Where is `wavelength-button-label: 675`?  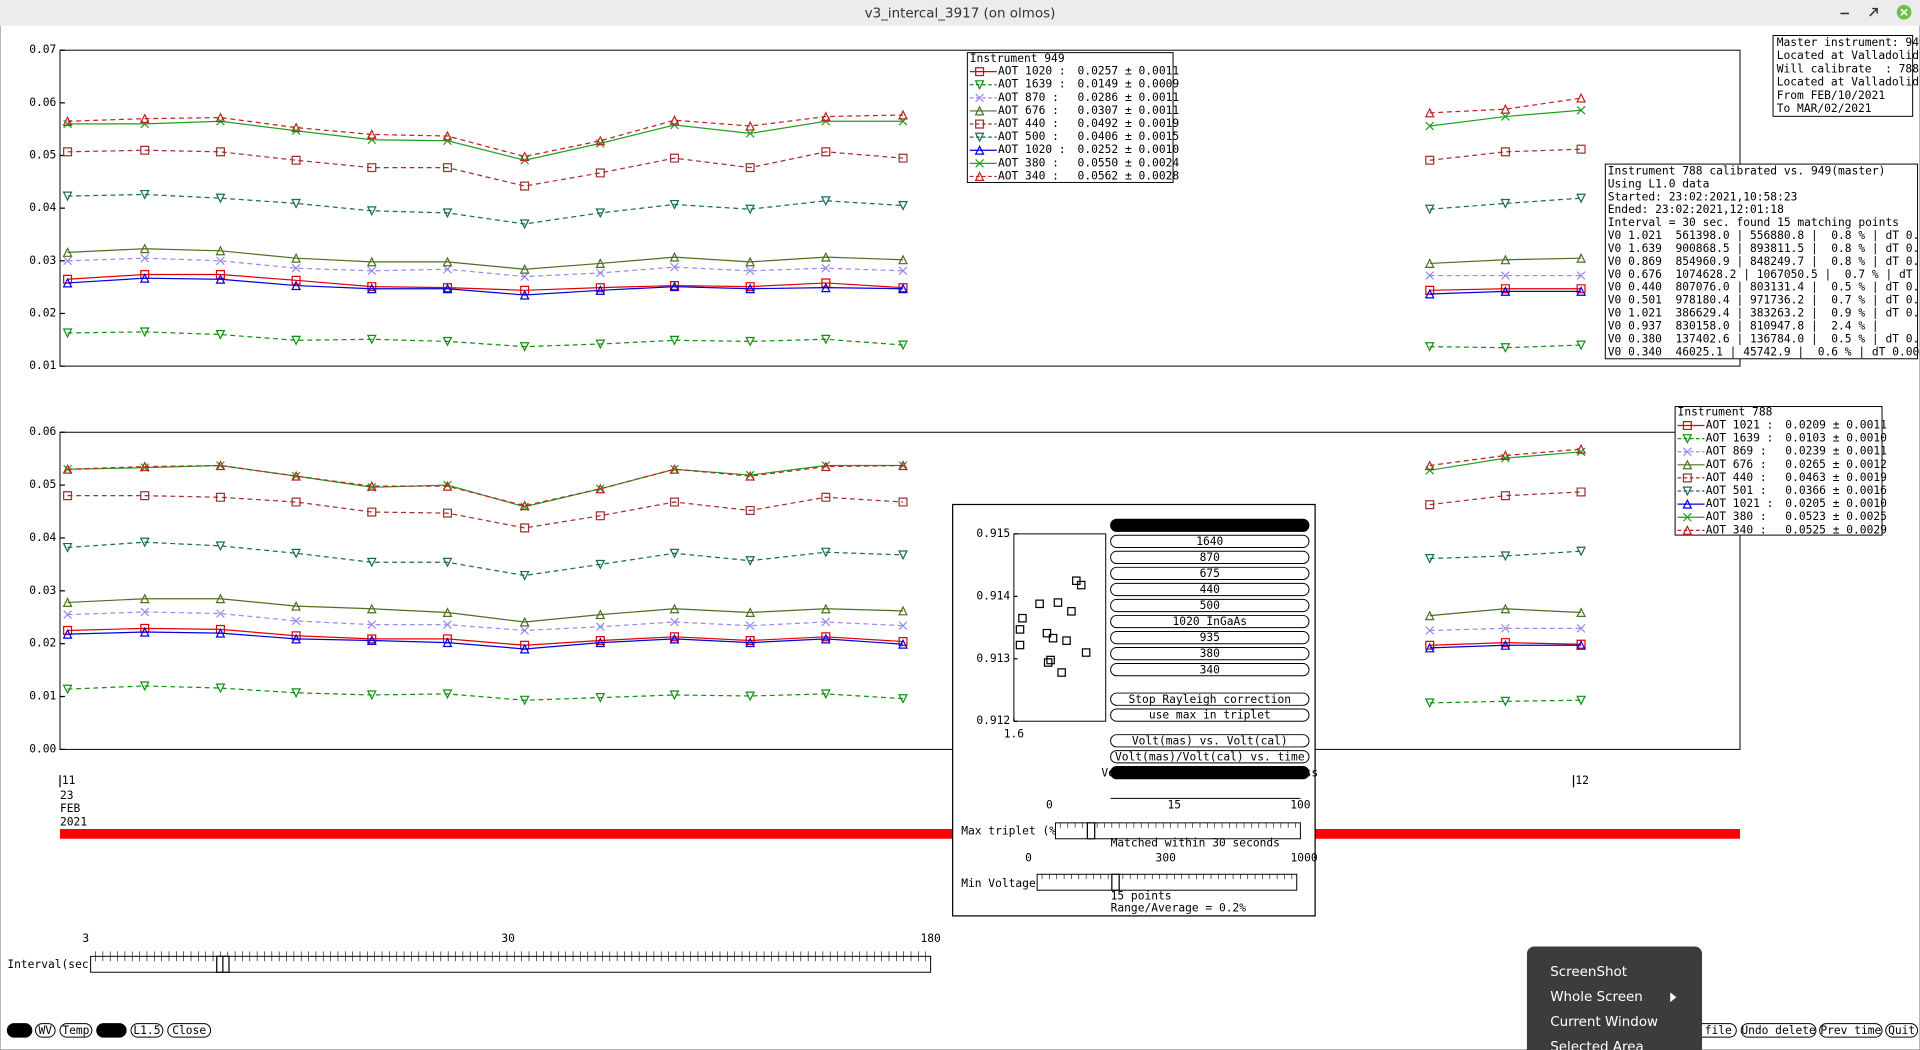 wavelength-button-label: 675 is located at coordinates (1210, 573).